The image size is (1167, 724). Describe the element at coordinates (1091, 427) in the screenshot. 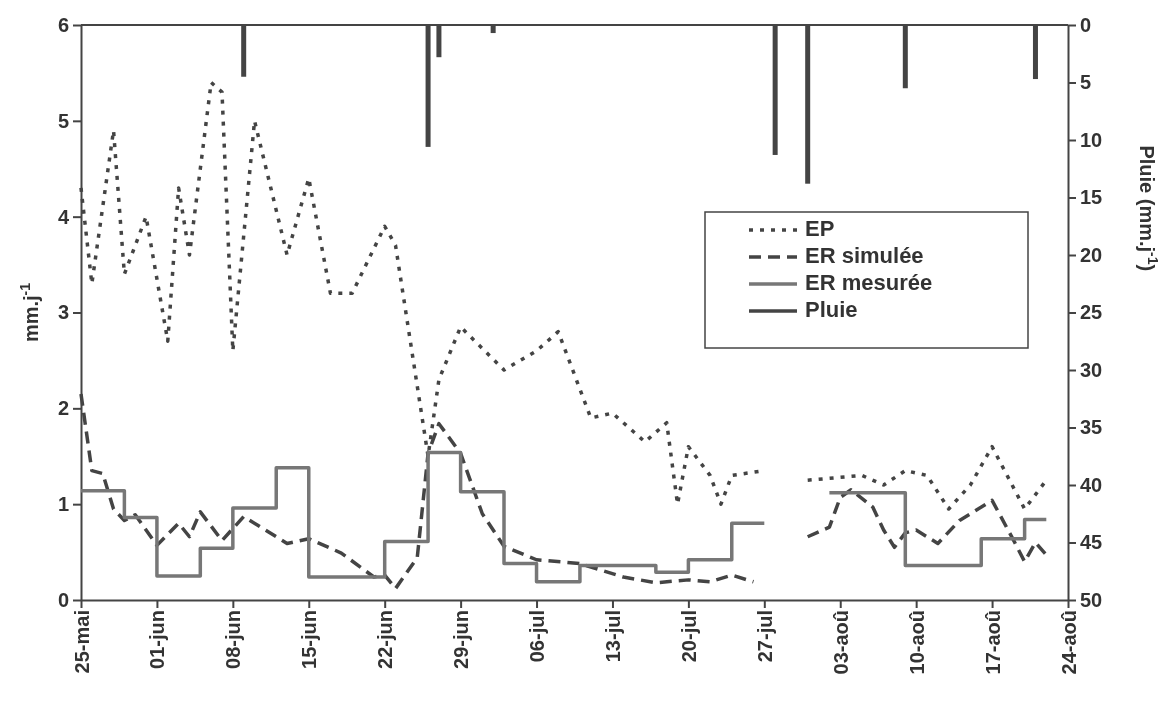

I see `y2-tick-label: 35` at that location.